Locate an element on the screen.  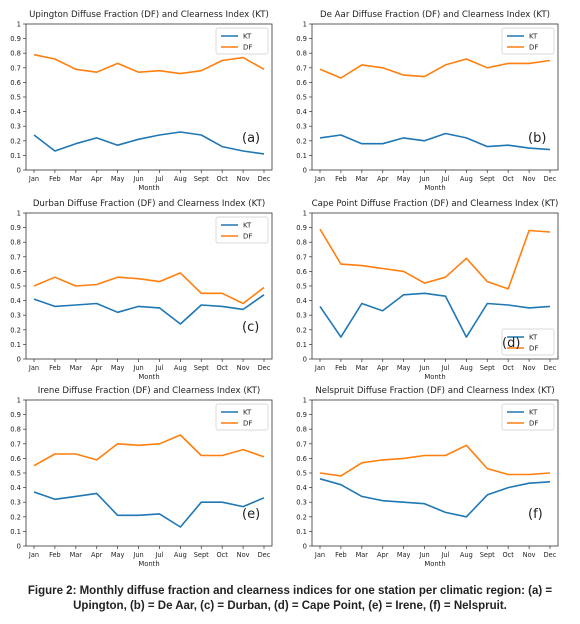
legend-box is located at coordinates (242, 417).